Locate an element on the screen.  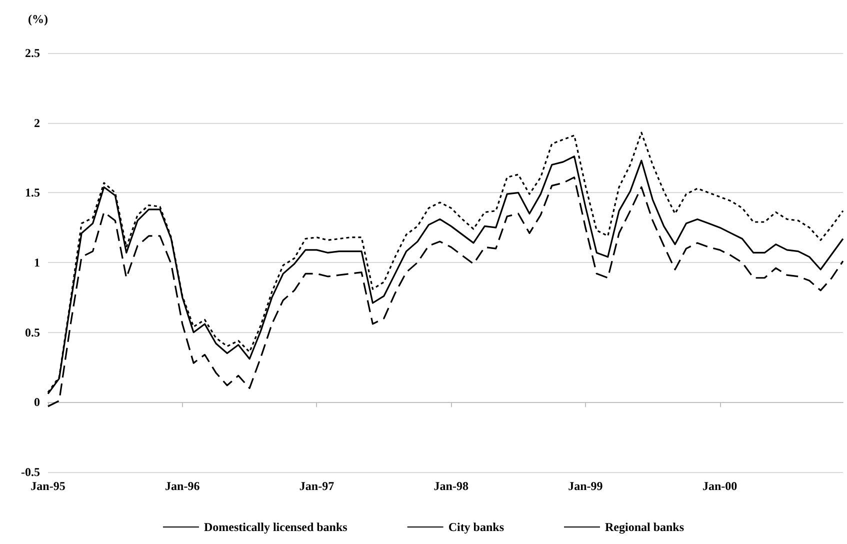
x-tick-label: Jan-99 is located at coordinates (585, 486).